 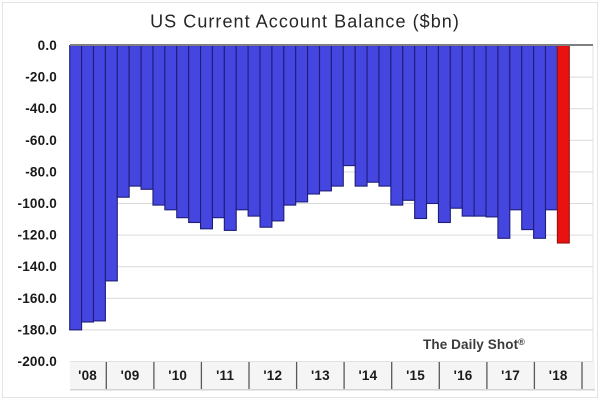 What do you see at coordinates (305, 22) in the screenshot?
I see `svg-text:US Current Account Balance ($b: US Current Account Balance ($bn)` at bounding box center [305, 22].